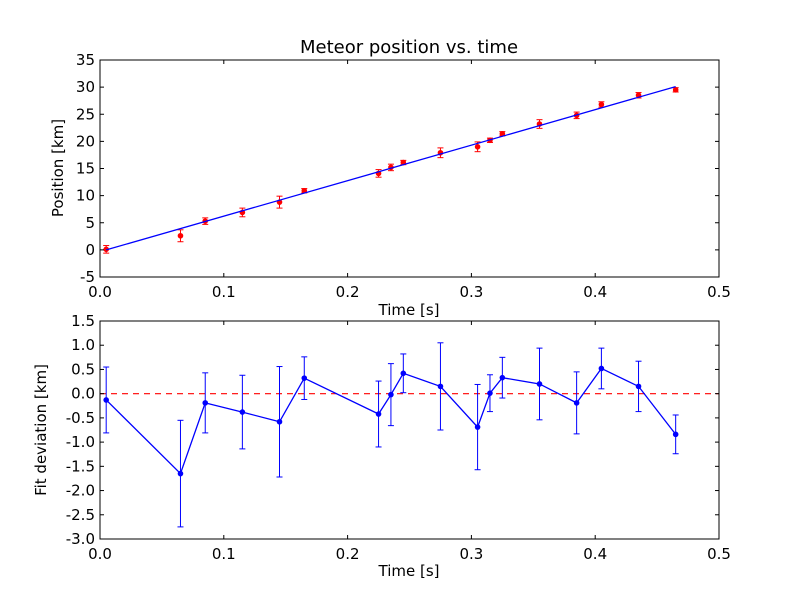  What do you see at coordinates (409, 310) in the screenshot?
I see `position-plot-xlabel: Time [s]` at bounding box center [409, 310].